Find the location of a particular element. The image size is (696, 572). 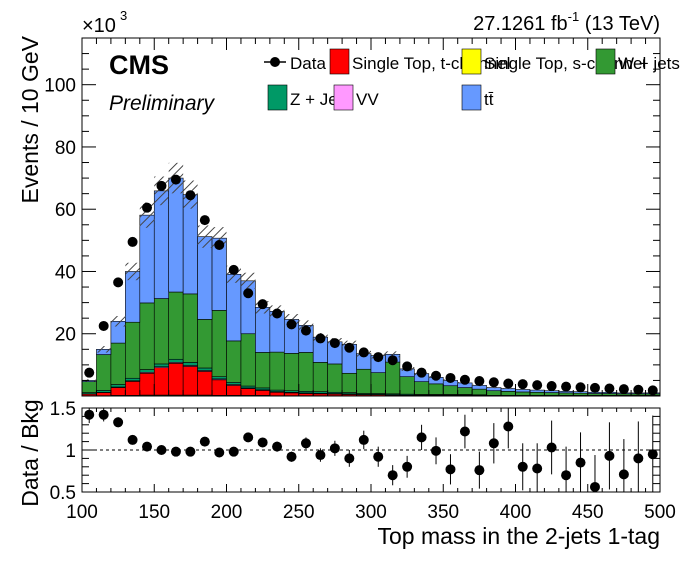

legend-marker-vv is located at coordinates (343, 97).